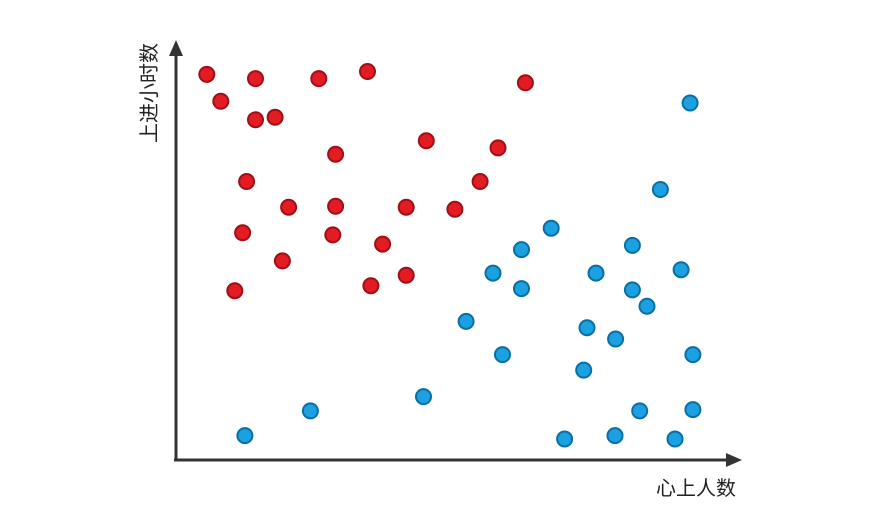 The width and height of the screenshot is (884, 521). Describe the element at coordinates (734, 460) in the screenshot. I see `x-axis-arrow` at that location.